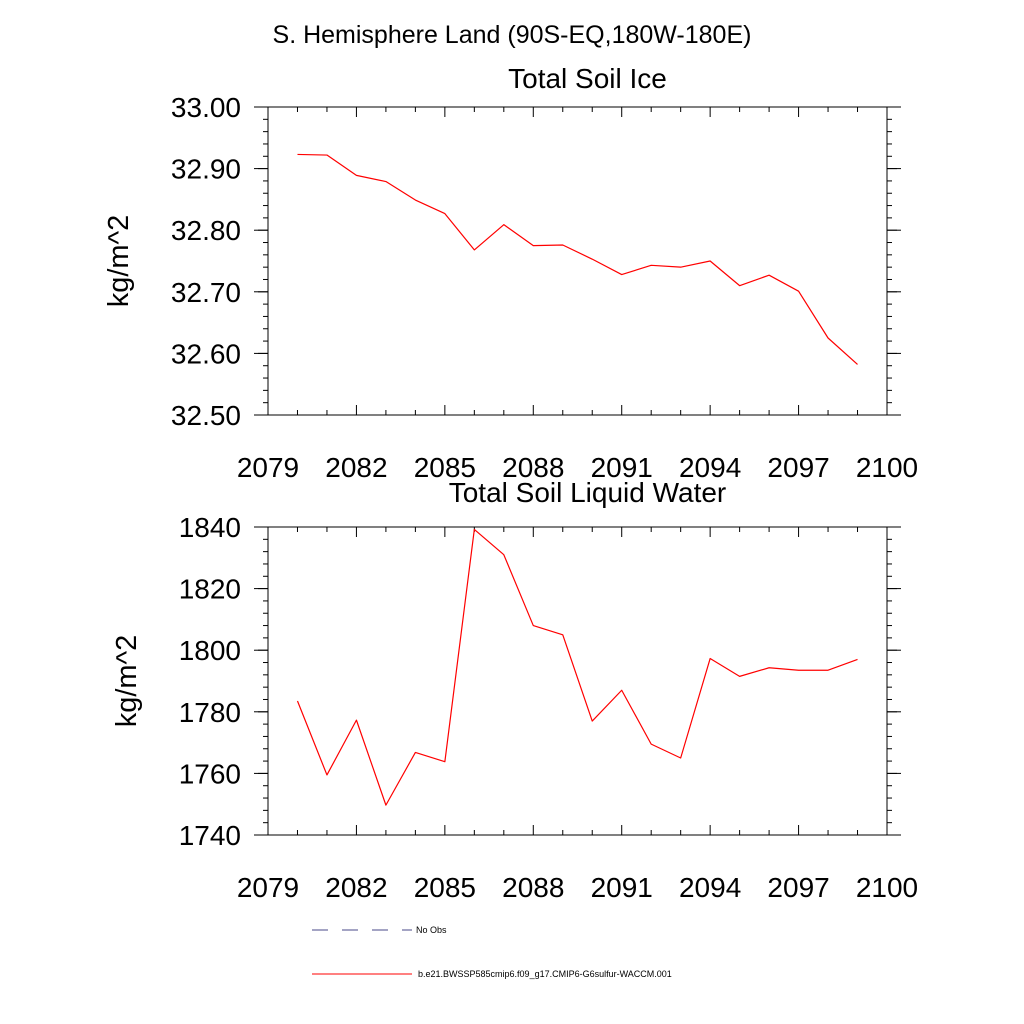 The height and width of the screenshot is (1024, 1024). Describe the element at coordinates (268, 467) in the screenshot. I see `soil-ice-x-tick-label: 2079` at that location.